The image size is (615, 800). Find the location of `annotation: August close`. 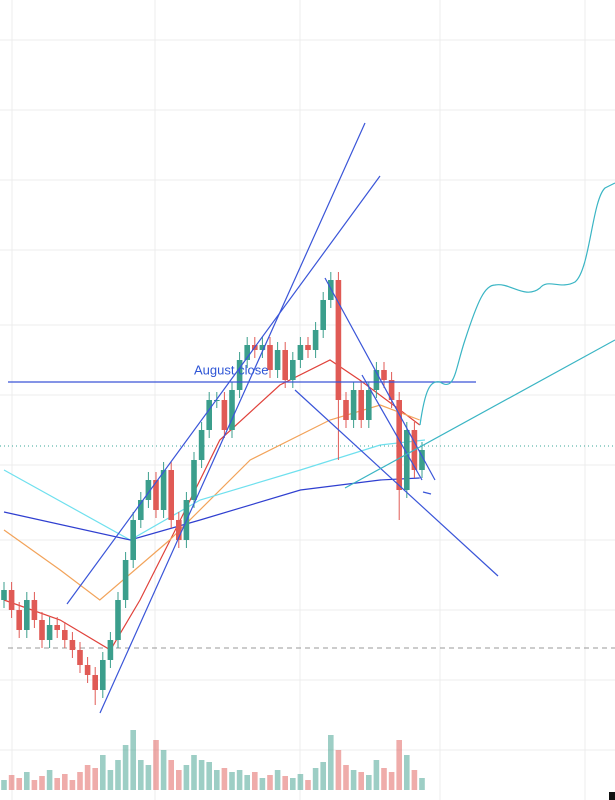

annotation: August close is located at coordinates (231, 369).